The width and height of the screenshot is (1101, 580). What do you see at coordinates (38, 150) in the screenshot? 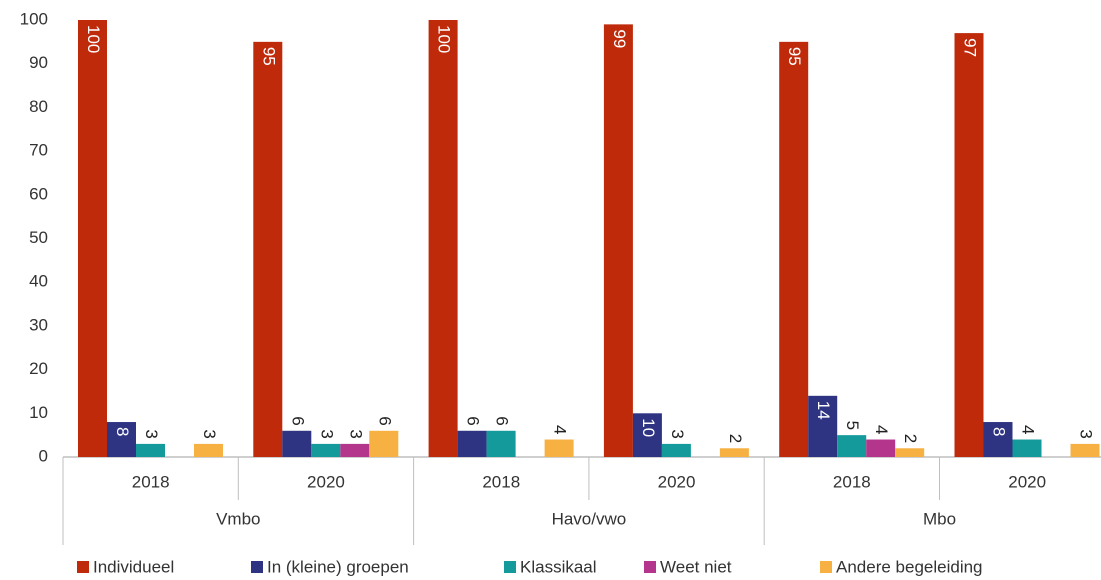
I see `y-tick-label: 70` at bounding box center [38, 150].